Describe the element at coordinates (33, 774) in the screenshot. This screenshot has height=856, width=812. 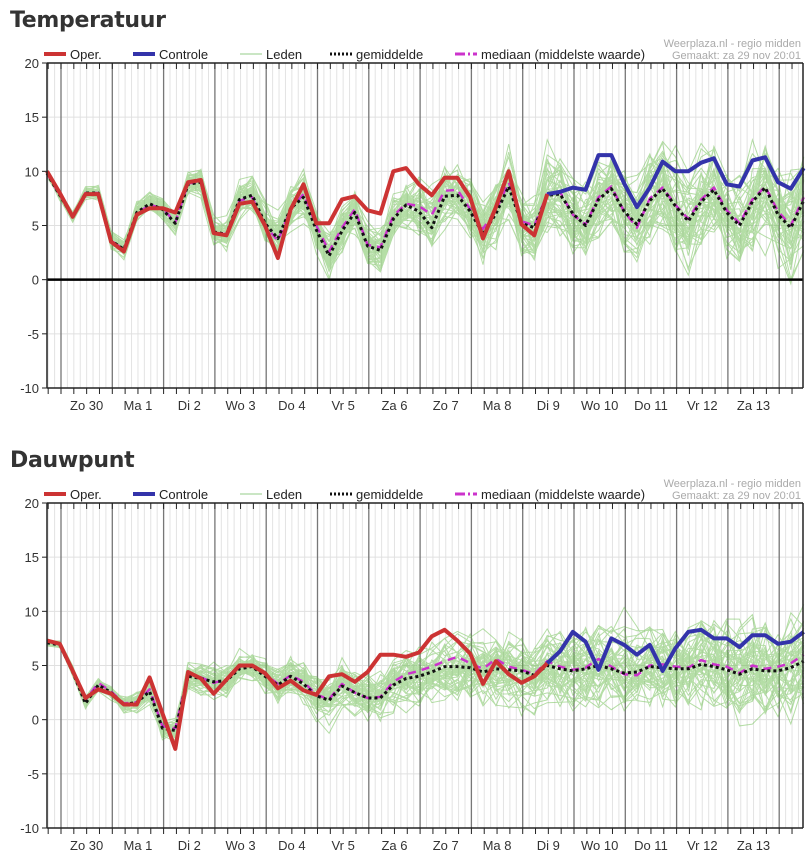
I see `y-tick-label: -5` at that location.